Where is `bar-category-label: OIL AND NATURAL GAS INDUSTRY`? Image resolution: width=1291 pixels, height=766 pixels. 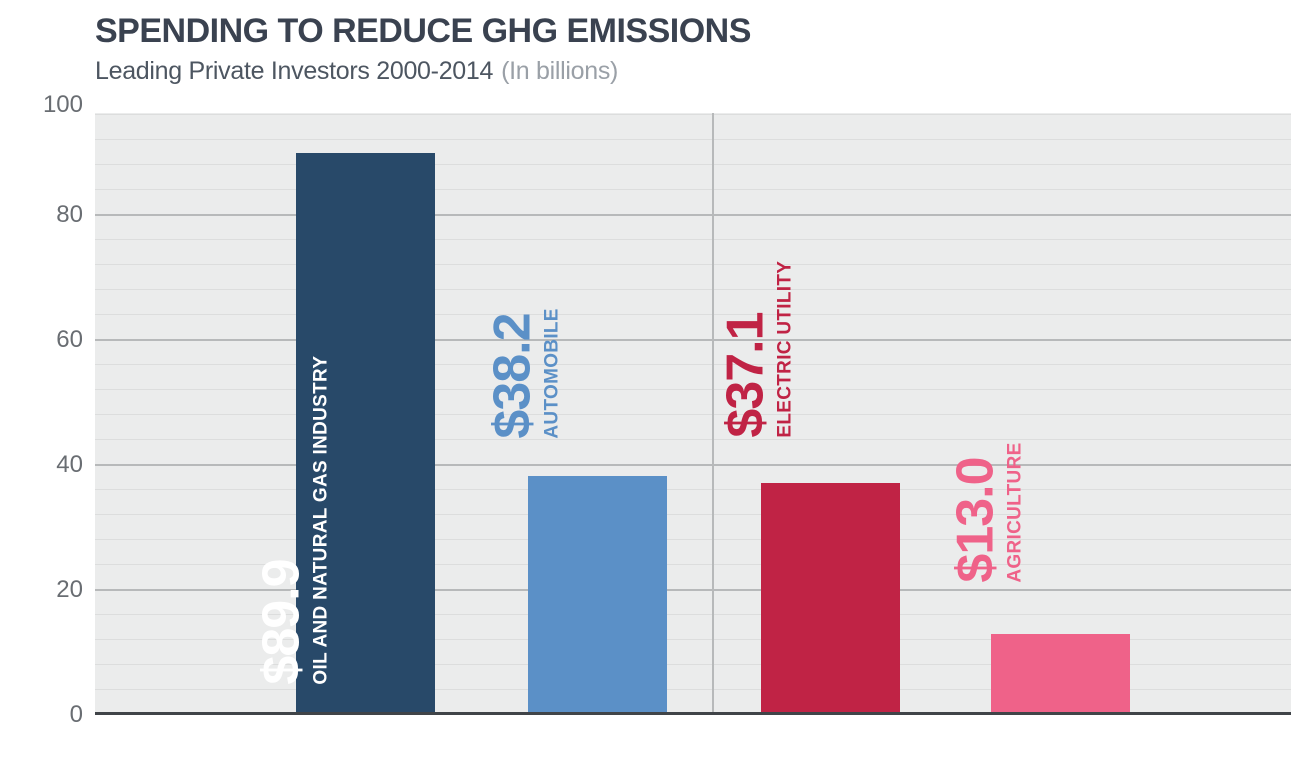 bar-category-label: OIL AND NATURAL GAS INDUSTRY is located at coordinates (320, 520).